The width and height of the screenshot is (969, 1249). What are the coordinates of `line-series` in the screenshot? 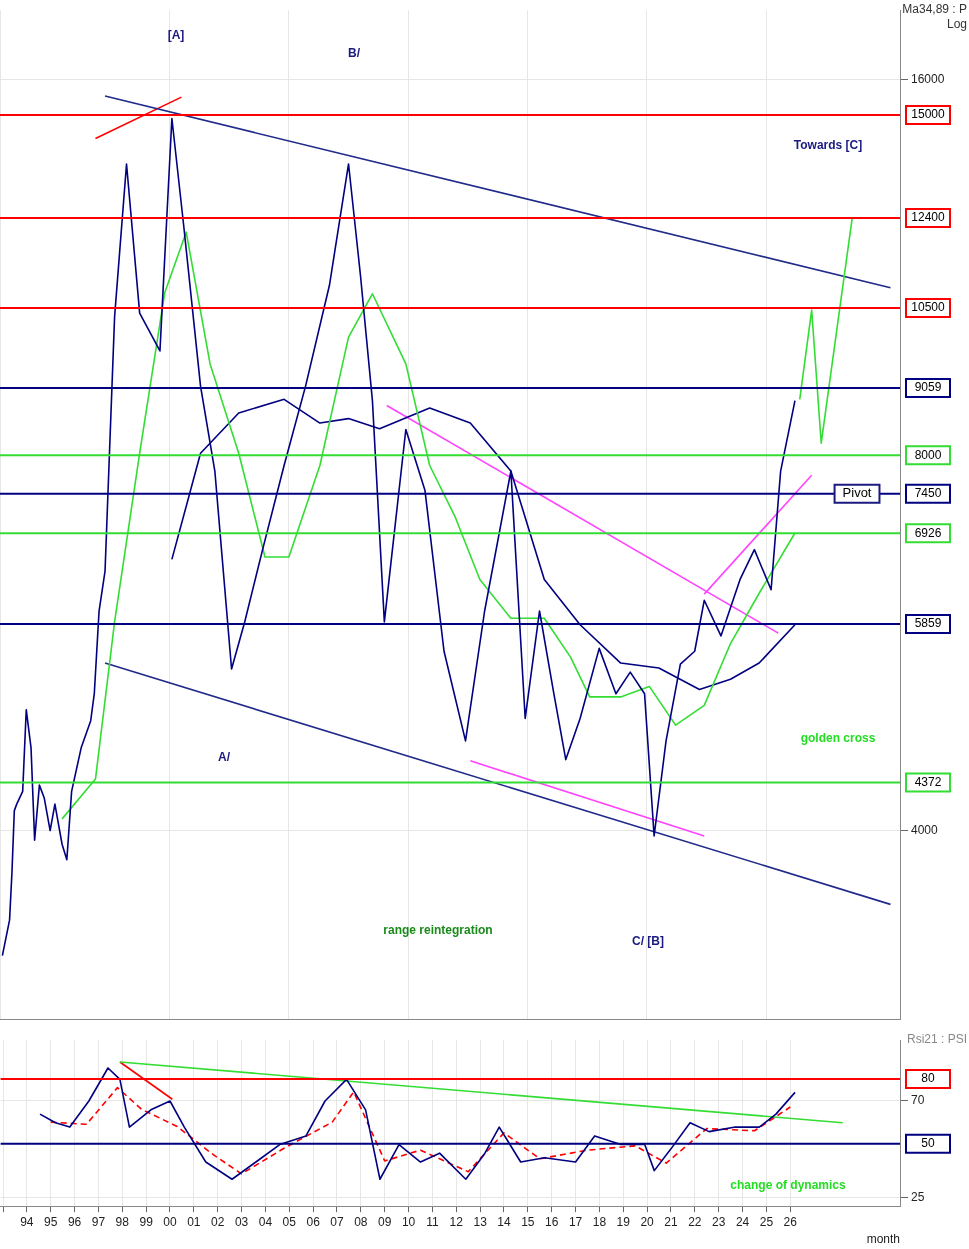 It's located at (420, 1130).